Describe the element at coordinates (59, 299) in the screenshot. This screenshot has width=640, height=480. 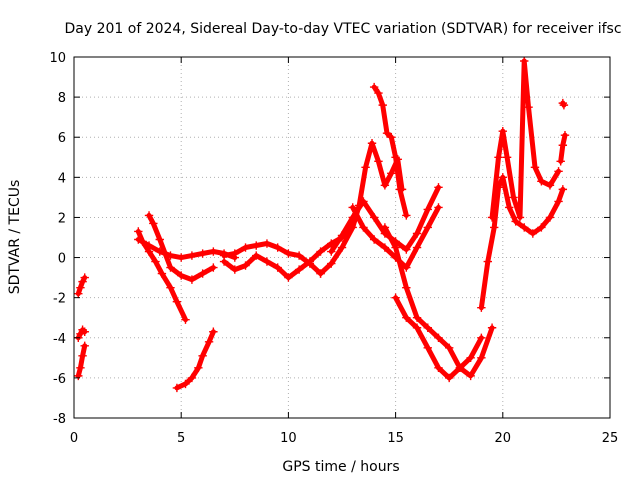
I see `y-tick-label: -2` at that location.